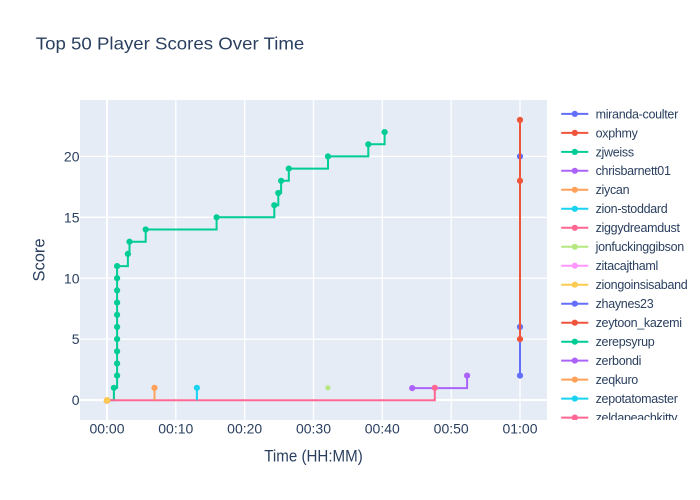 The image size is (700, 500). I want to click on svg-text: zitacajthaml, so click(627, 266).